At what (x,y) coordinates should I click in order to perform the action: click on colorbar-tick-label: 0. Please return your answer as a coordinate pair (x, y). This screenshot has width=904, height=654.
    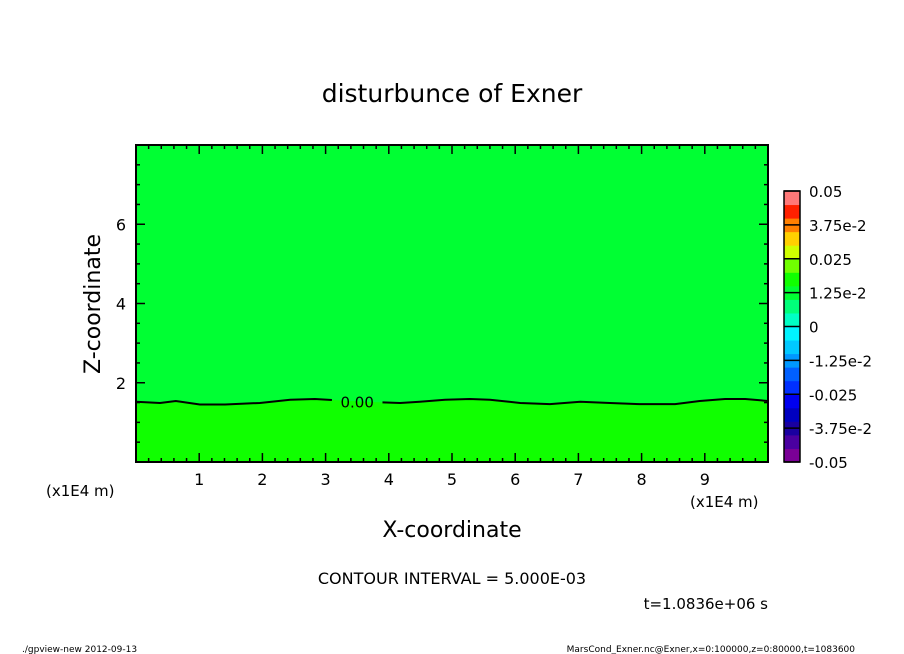
    Looking at the image, I should click on (814, 328).